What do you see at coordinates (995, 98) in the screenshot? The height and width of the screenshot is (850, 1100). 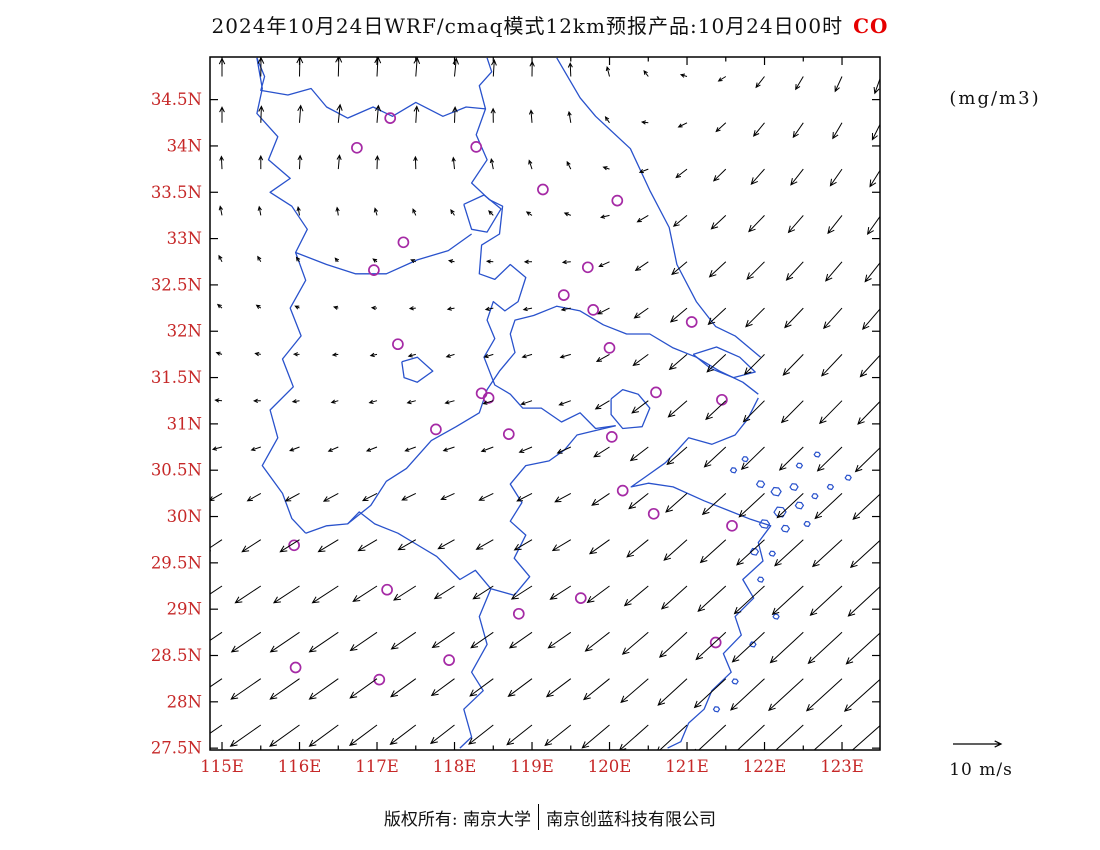 I see `units-label: (mg/m3)` at bounding box center [995, 98].